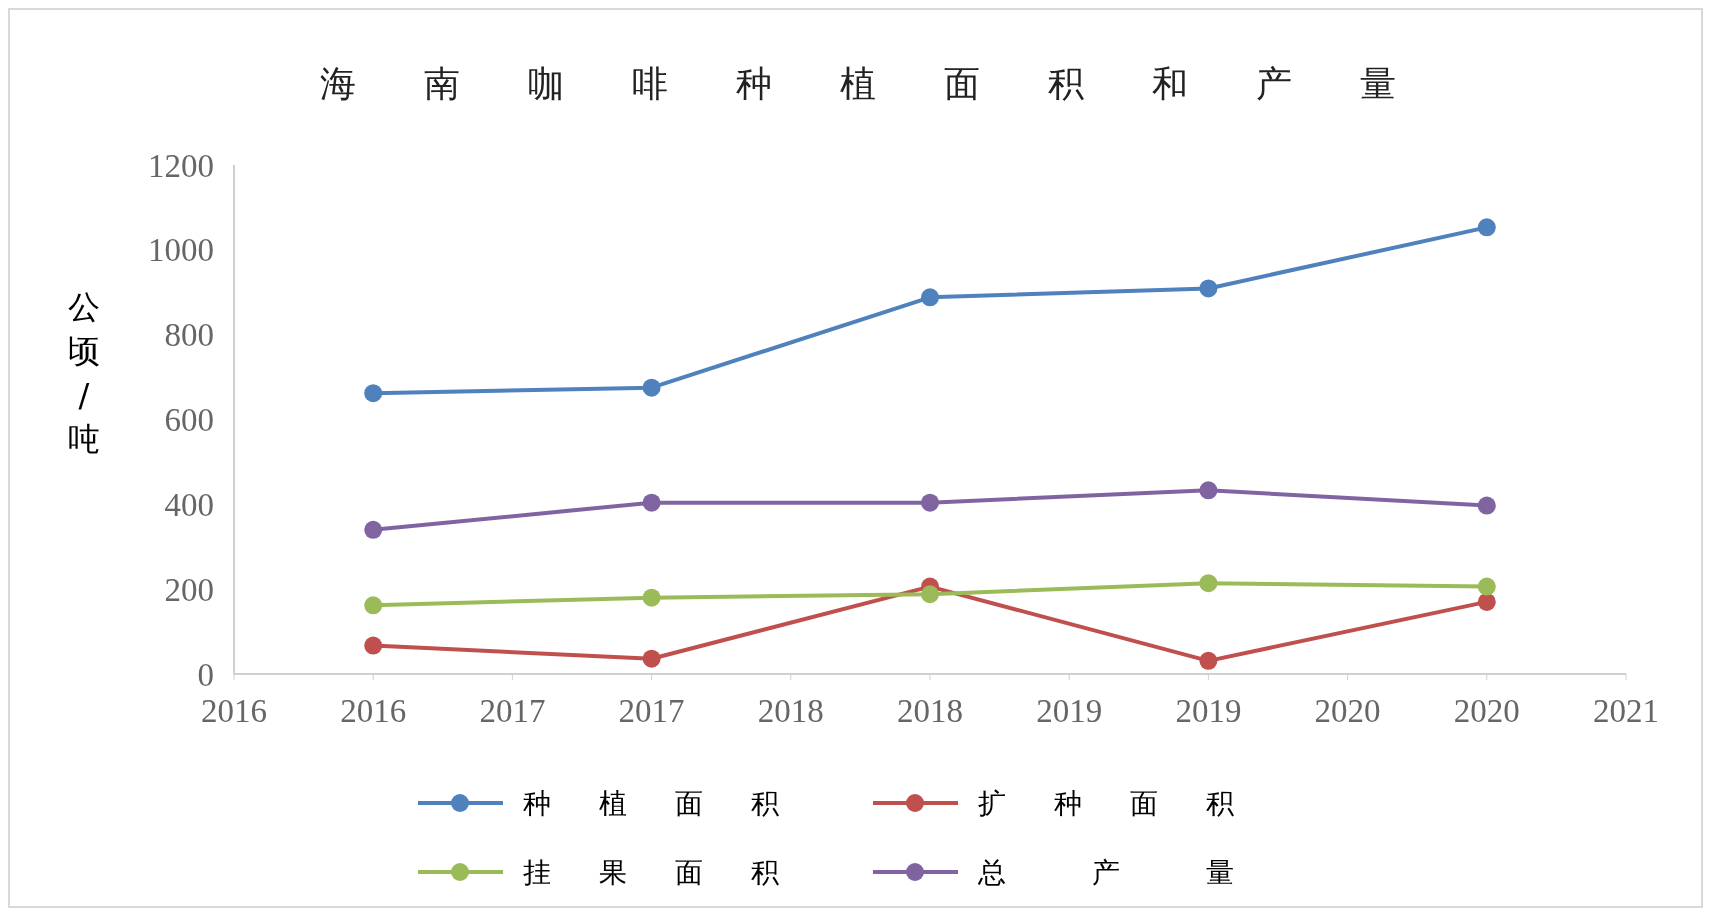 This screenshot has width=1711, height=918. I want to click on y-tick-label: 1000, so click(181, 250).